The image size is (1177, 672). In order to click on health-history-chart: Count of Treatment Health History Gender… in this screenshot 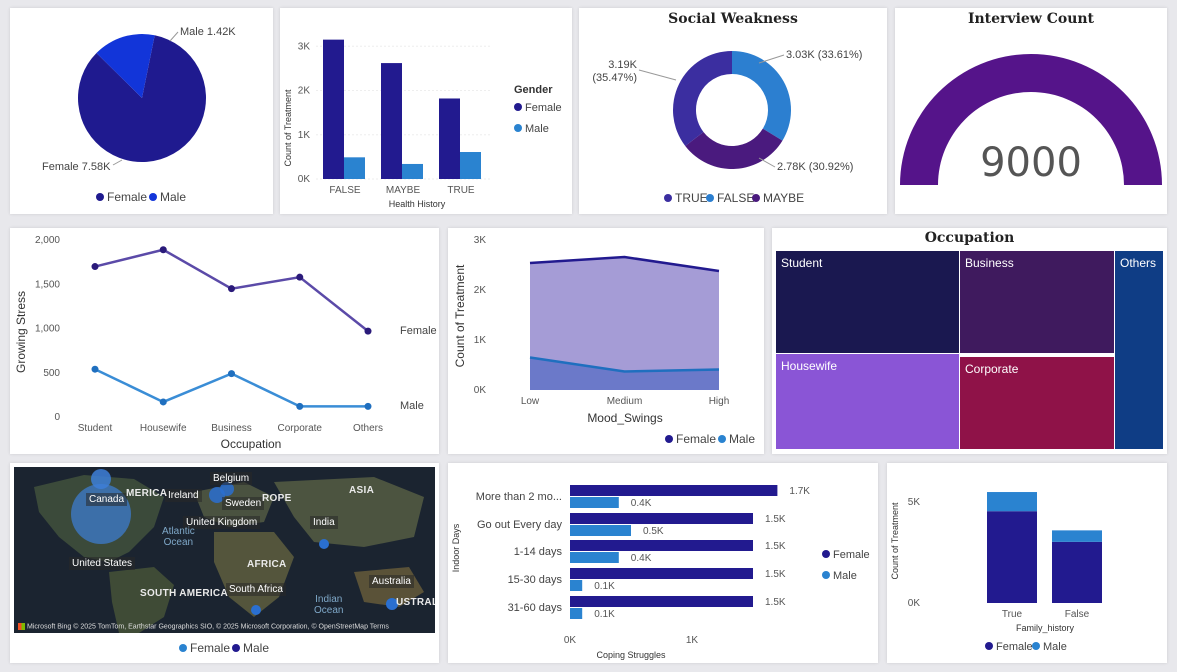, I will do `click(422, 124)`.